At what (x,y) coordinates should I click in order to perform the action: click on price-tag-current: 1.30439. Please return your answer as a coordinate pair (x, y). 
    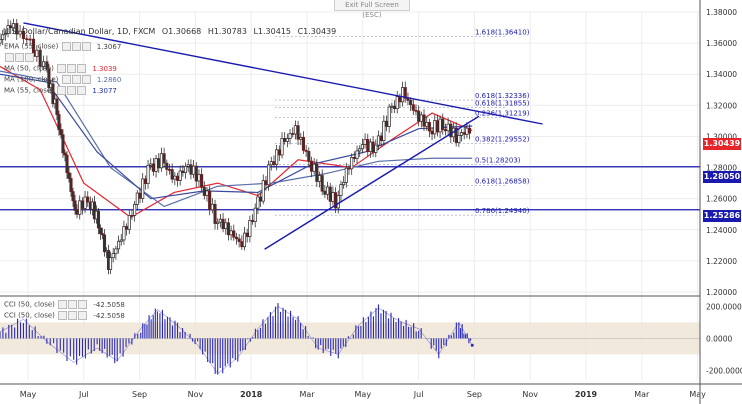
    Looking at the image, I should click on (722, 144).